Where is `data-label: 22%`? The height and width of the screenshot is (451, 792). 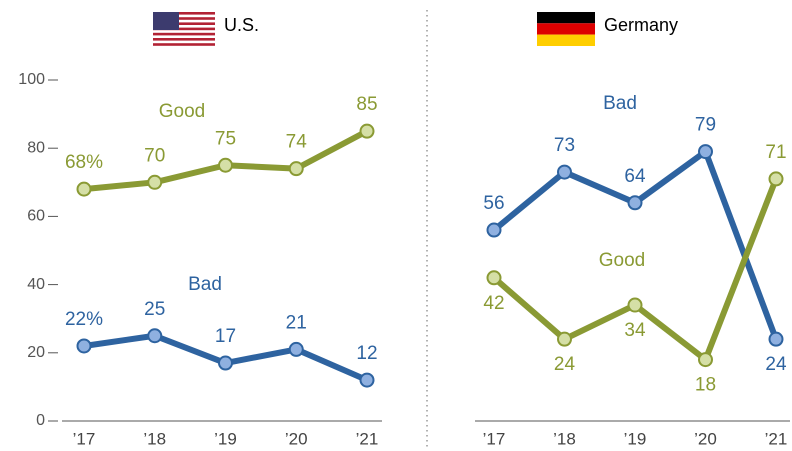
data-label: 22% is located at coordinates (84, 319).